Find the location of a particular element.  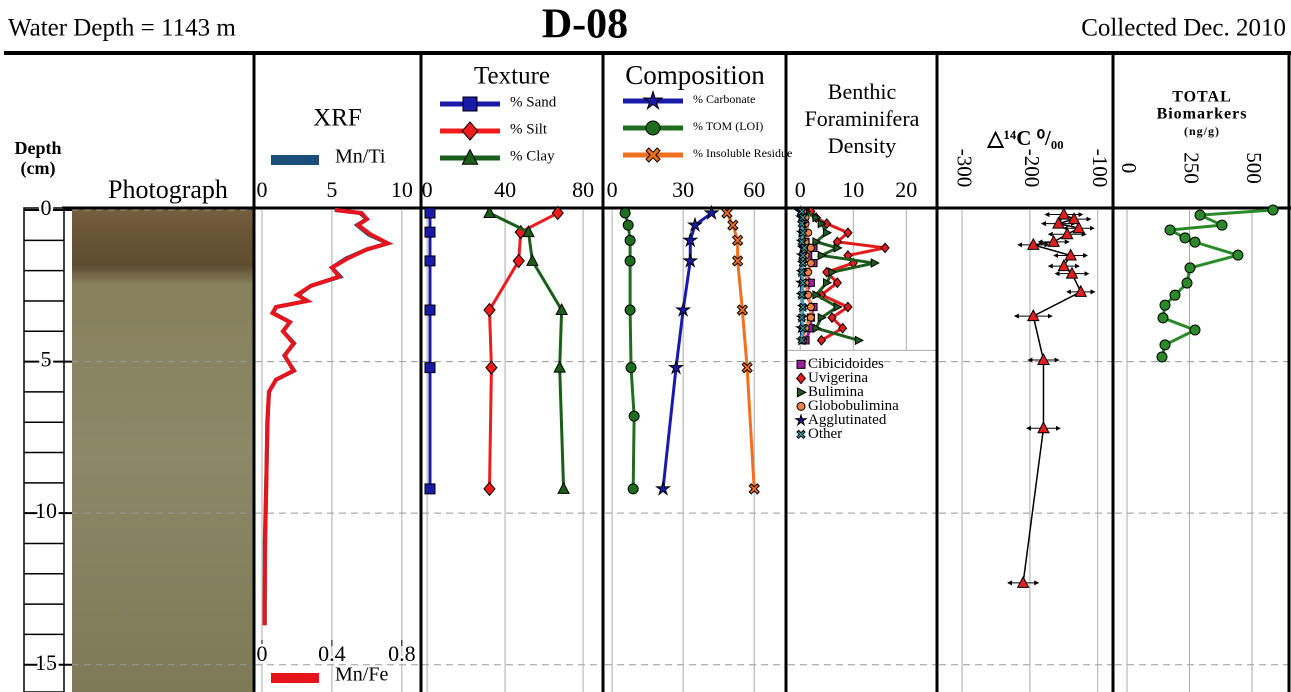

x-tick-label: 500 is located at coordinates (1254, 168).